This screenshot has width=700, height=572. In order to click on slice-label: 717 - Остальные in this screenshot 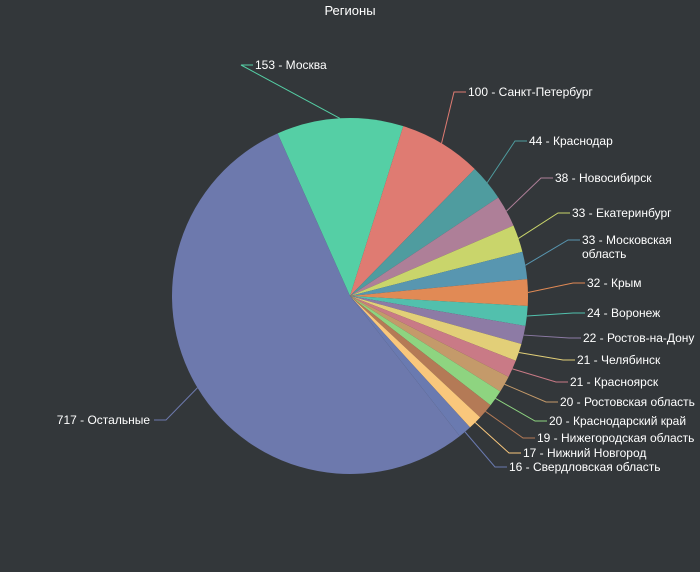, I will do `click(104, 420)`.